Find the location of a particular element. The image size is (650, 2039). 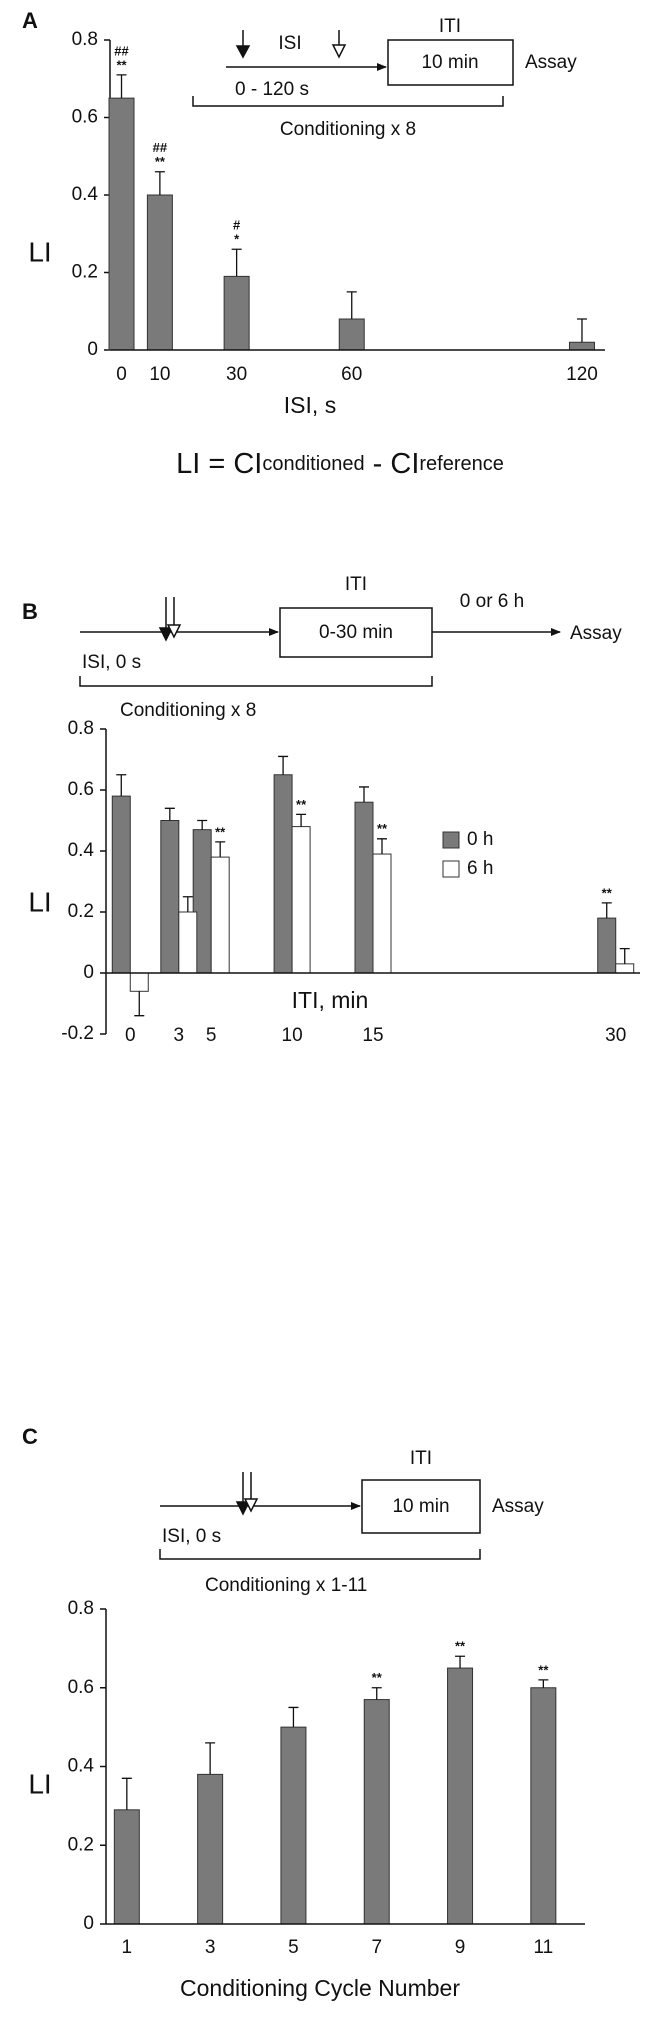

x-tick-label: 15 is located at coordinates (372, 1035).